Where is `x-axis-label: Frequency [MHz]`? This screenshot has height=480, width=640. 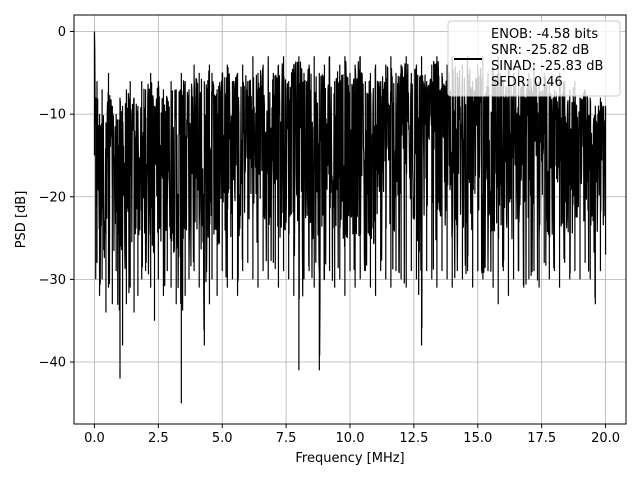 x-axis-label: Frequency [MHz] is located at coordinates (349, 458).